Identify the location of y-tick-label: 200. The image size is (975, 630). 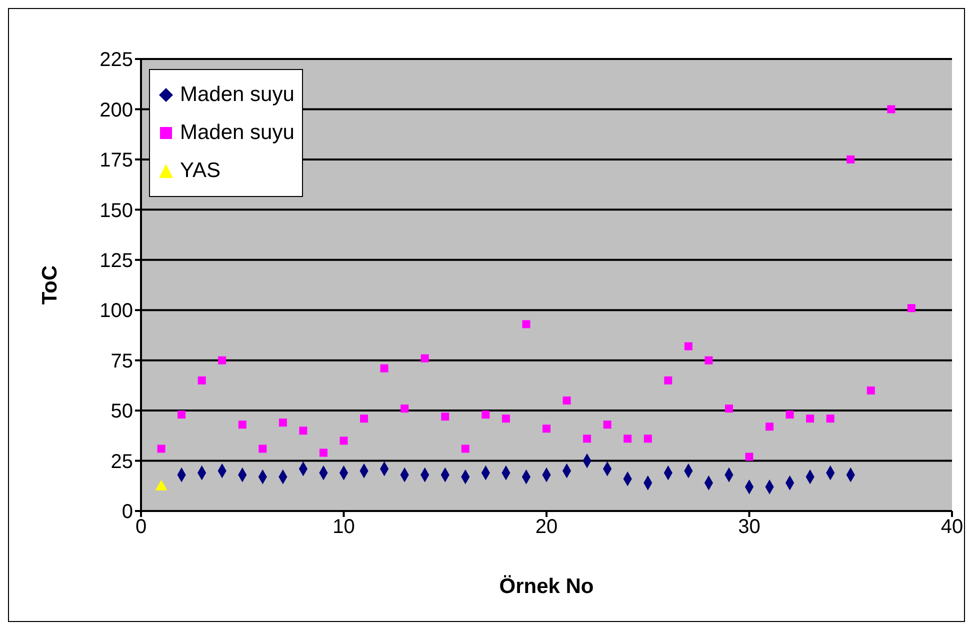
(116, 110).